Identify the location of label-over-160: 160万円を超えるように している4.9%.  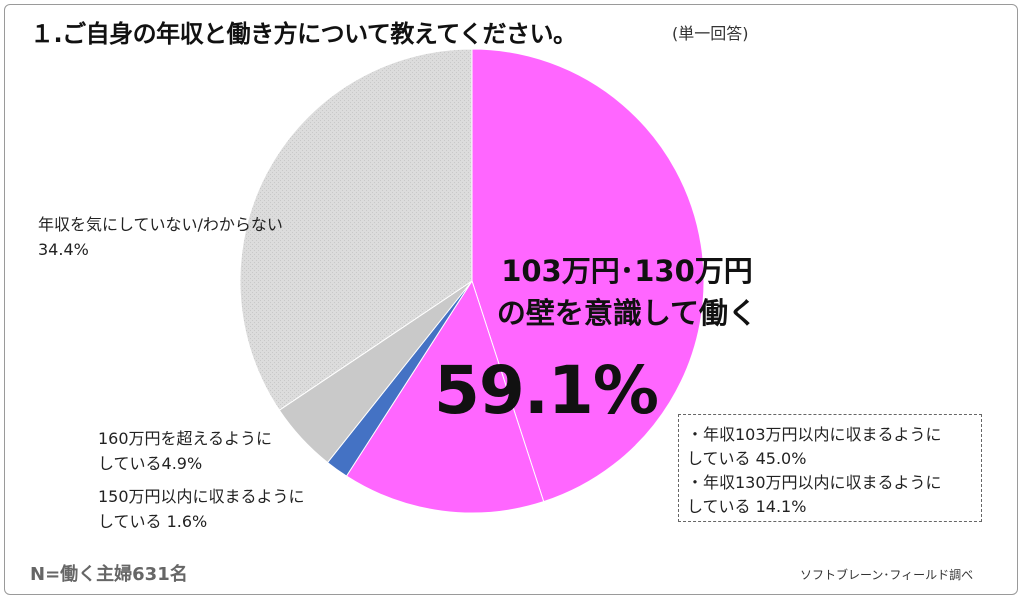
(185, 451).